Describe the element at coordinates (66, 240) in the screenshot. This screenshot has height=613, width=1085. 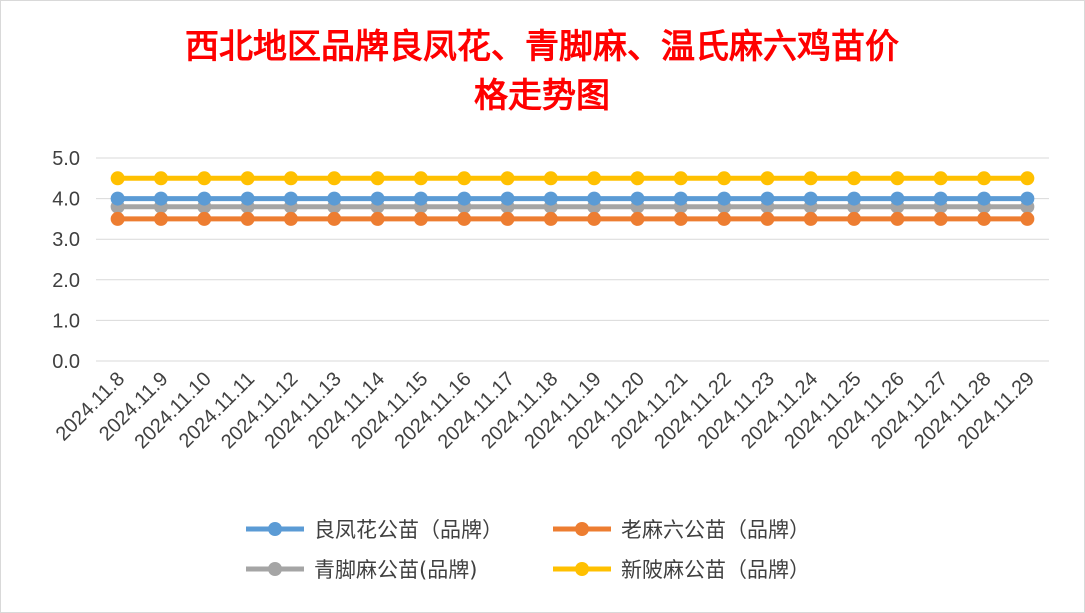
I see `y-tick-label: 3.0` at that location.